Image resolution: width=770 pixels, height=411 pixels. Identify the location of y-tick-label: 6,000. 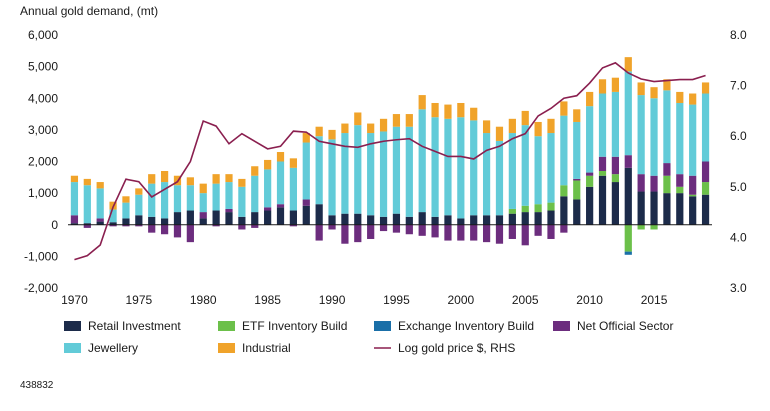
(43, 35).